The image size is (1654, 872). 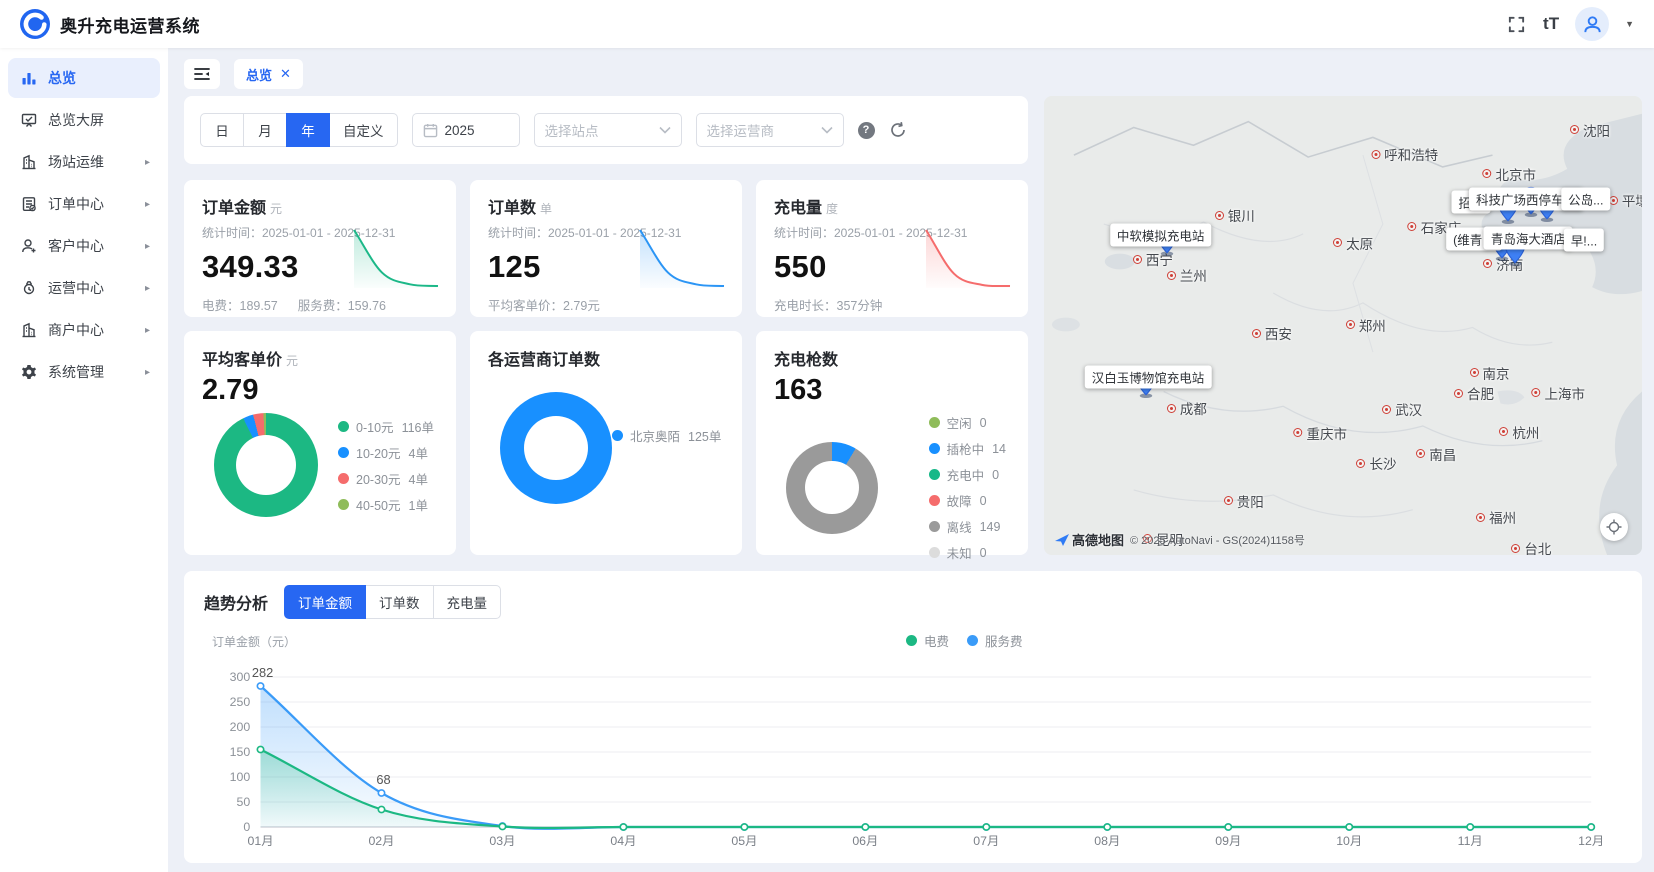 I want to click on donut-card-title: 各运营商订单数, so click(x=544, y=360).